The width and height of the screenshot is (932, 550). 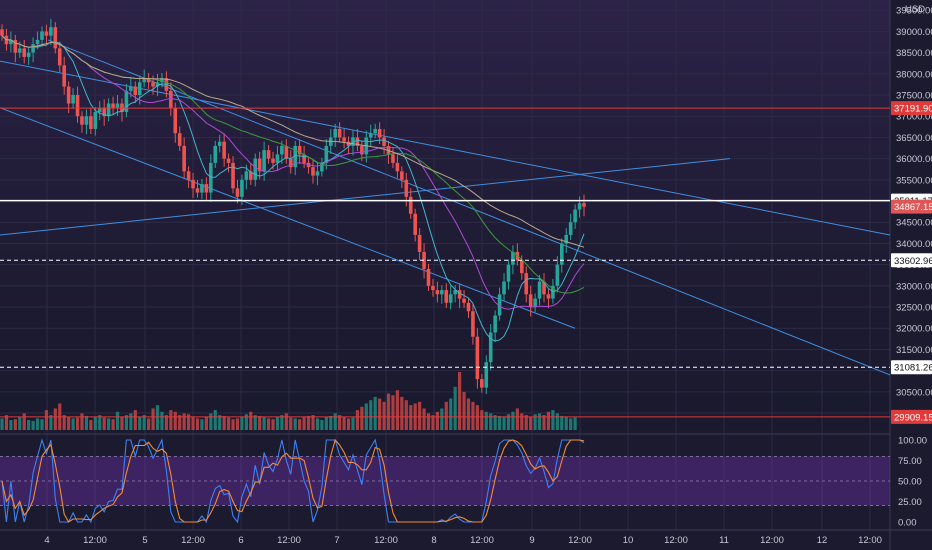 What do you see at coordinates (822, 540) in the screenshot?
I see `time-tick-label: 12` at bounding box center [822, 540].